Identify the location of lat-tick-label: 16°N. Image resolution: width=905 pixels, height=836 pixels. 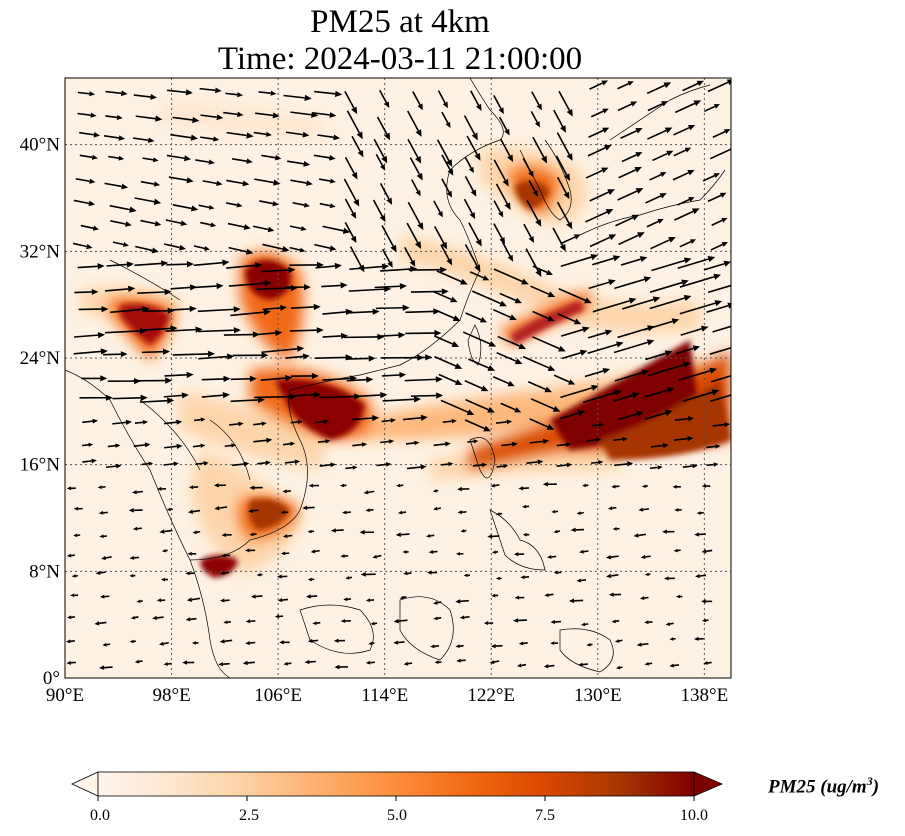
(40, 465).